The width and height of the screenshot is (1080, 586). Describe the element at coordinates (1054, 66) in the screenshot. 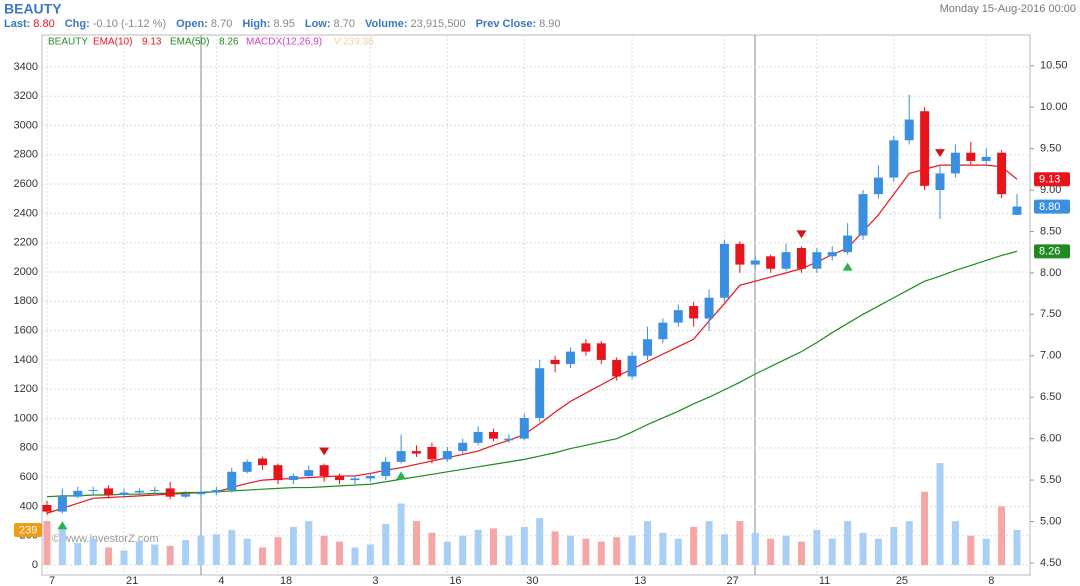

I see `right-tick-label: 10.50` at that location.